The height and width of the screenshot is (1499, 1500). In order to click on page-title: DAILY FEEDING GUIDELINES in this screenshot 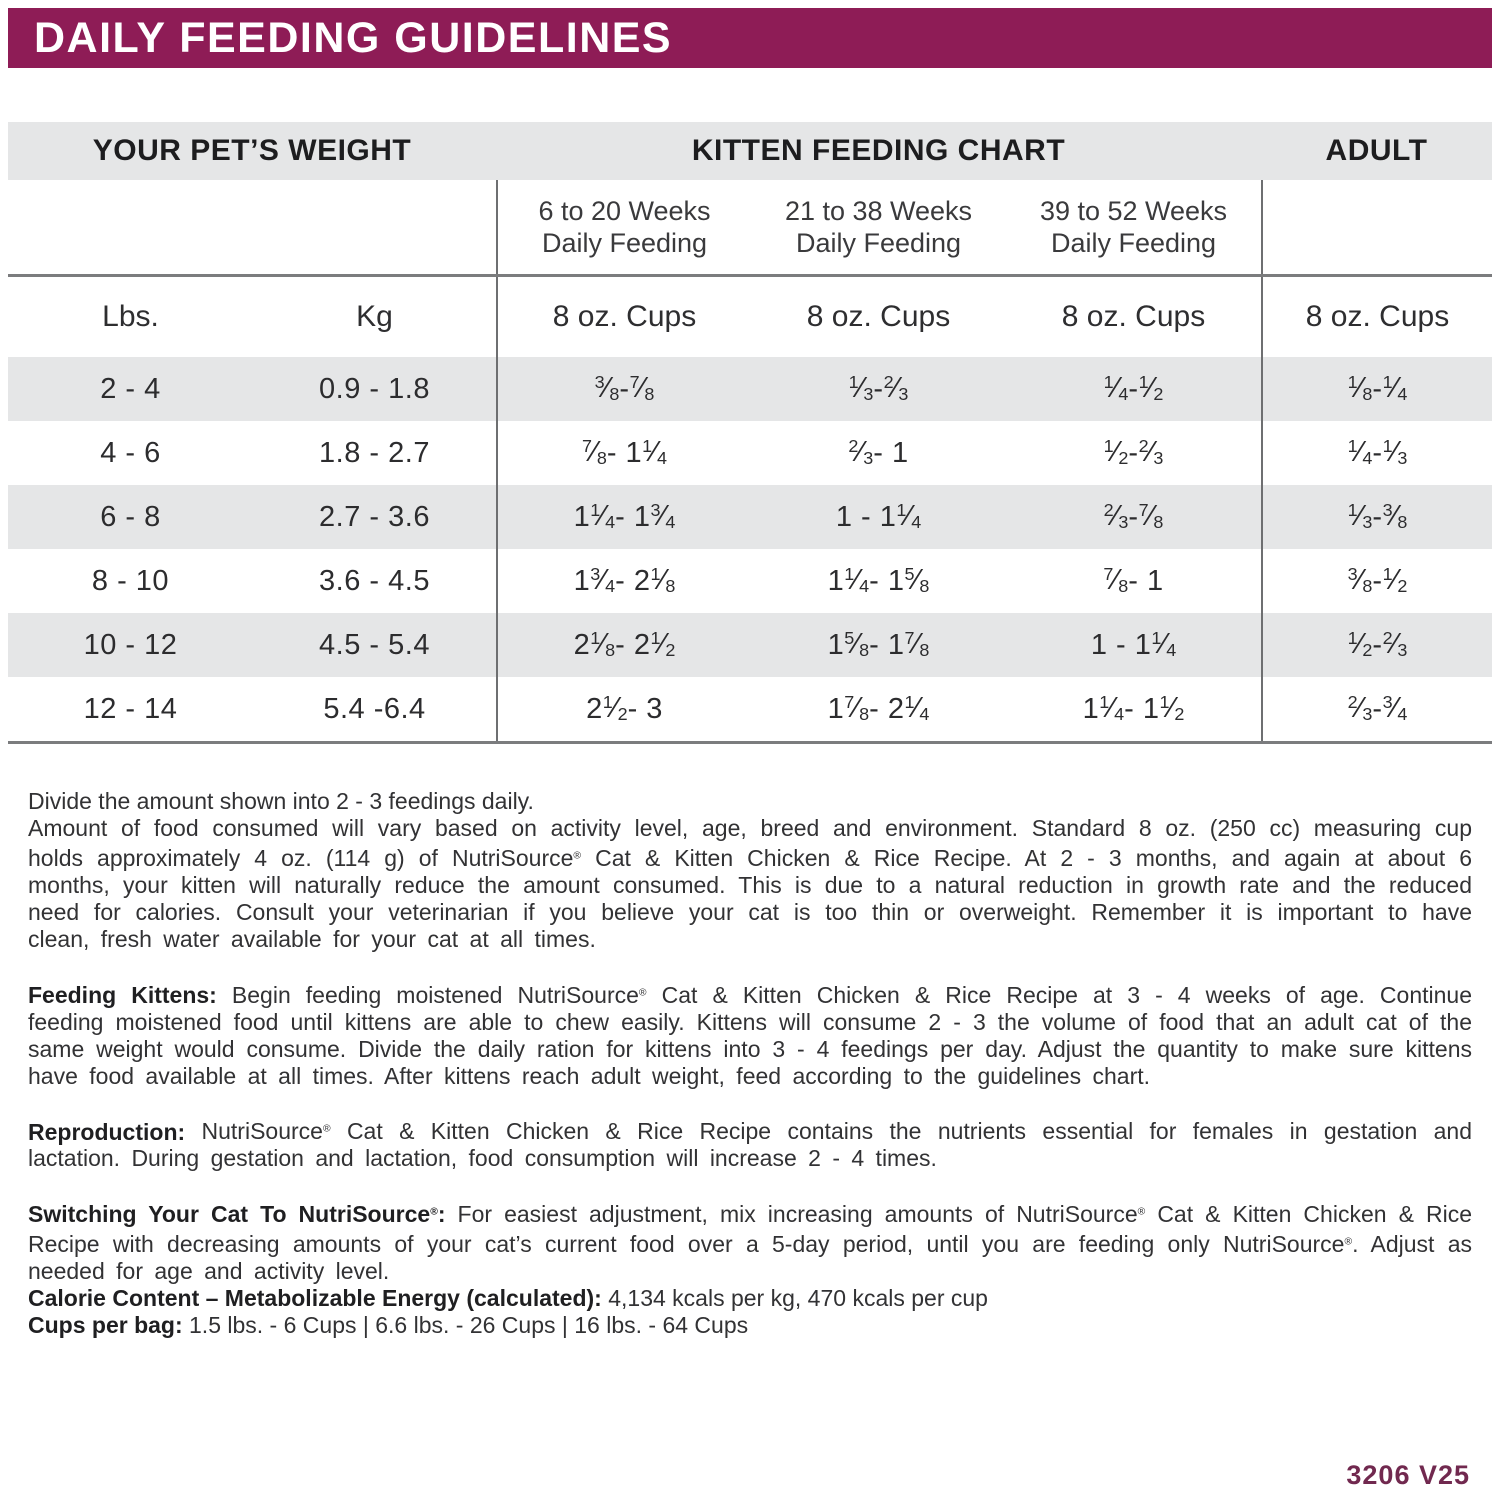, I will do `click(353, 37)`.